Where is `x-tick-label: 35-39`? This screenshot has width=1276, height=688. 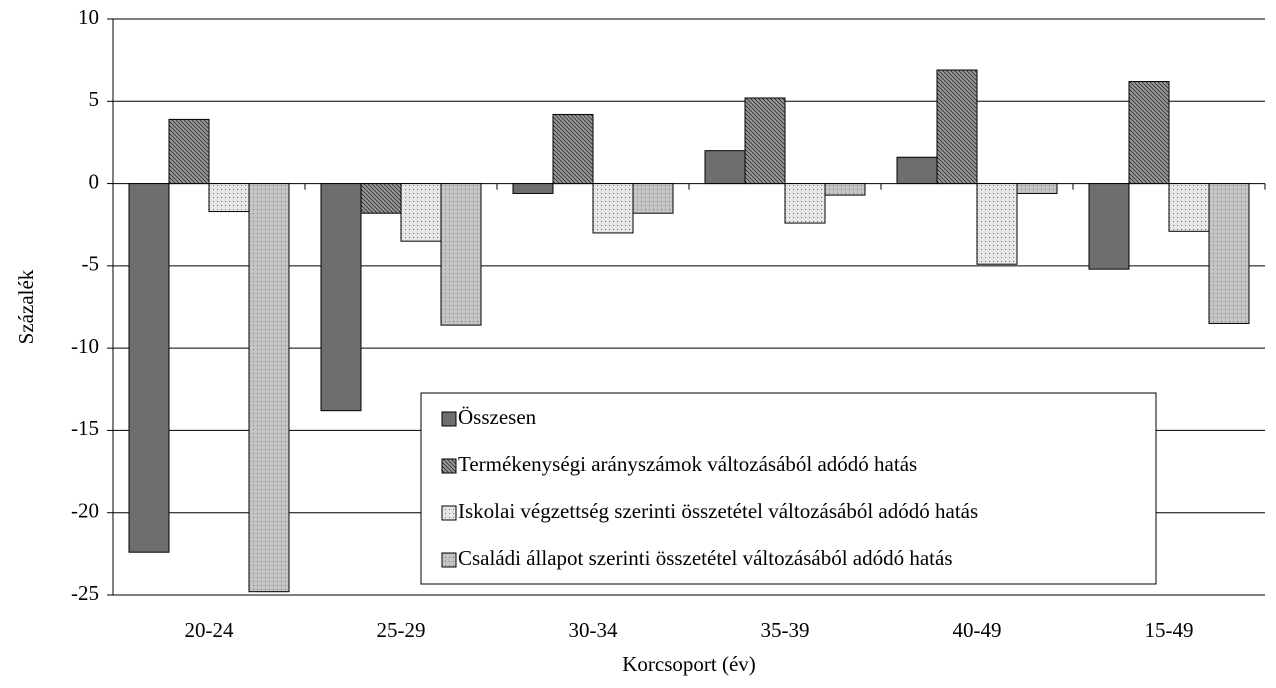
x-tick-label: 35-39 is located at coordinates (785, 630).